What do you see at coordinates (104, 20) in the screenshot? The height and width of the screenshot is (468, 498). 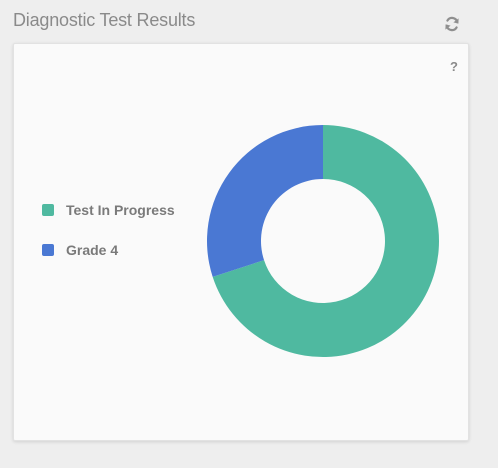 I see `widget-title: Diagnostic Test Results` at bounding box center [104, 20].